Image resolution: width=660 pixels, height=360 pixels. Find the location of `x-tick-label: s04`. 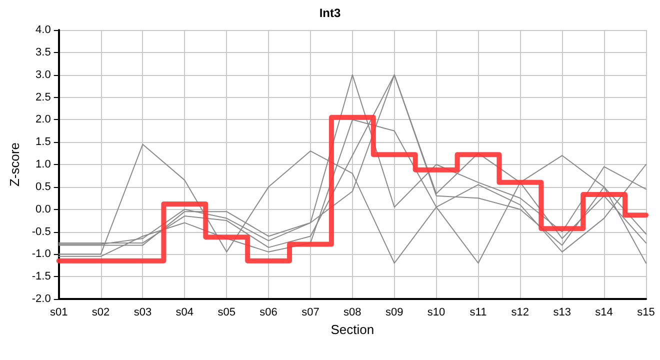

x-tick-label: s04 is located at coordinates (185, 312).